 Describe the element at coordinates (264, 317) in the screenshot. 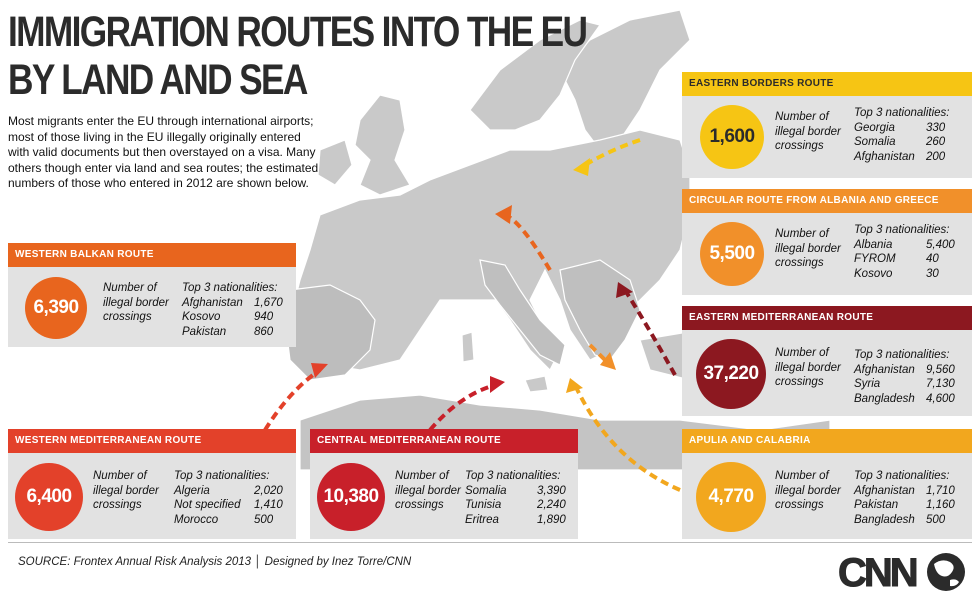

I see `nationality-count: 940` at that location.